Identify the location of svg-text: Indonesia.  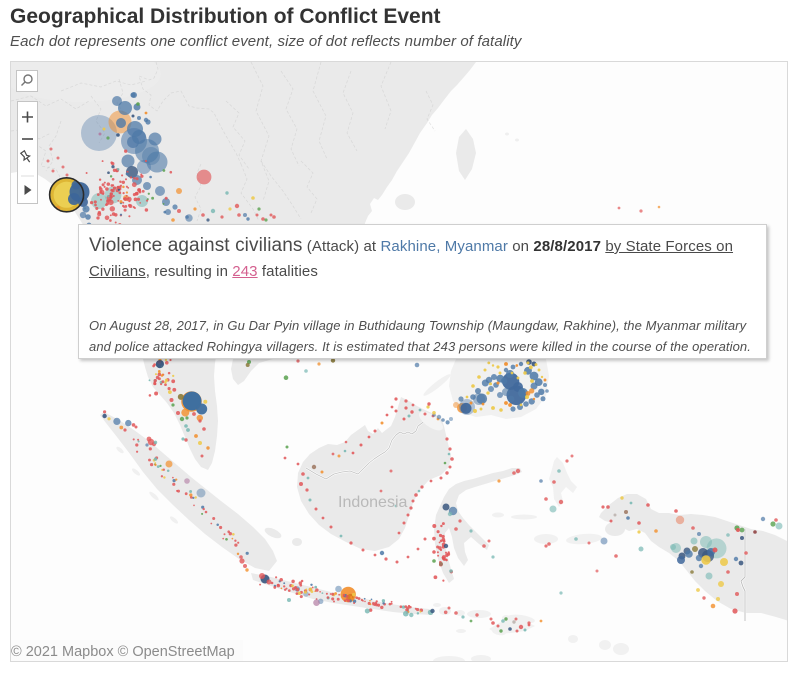
(372, 502).